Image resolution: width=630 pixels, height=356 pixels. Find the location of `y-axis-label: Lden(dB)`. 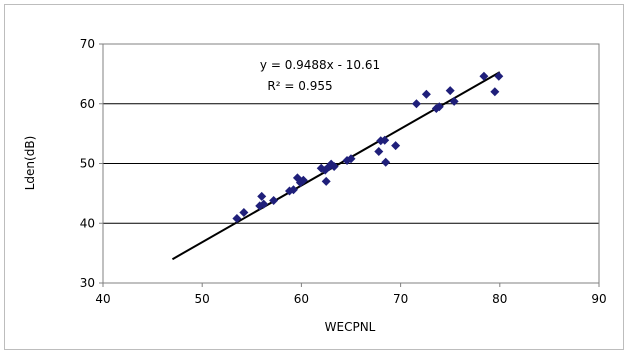

y-axis-label: Lden(dB) is located at coordinates (30, 163).